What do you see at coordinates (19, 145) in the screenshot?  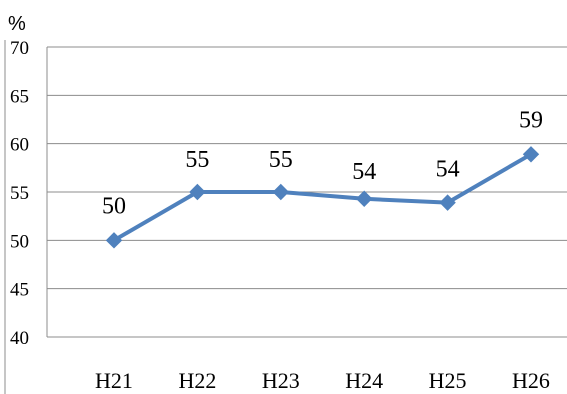 I see `y-tick-label: 60` at bounding box center [19, 145].